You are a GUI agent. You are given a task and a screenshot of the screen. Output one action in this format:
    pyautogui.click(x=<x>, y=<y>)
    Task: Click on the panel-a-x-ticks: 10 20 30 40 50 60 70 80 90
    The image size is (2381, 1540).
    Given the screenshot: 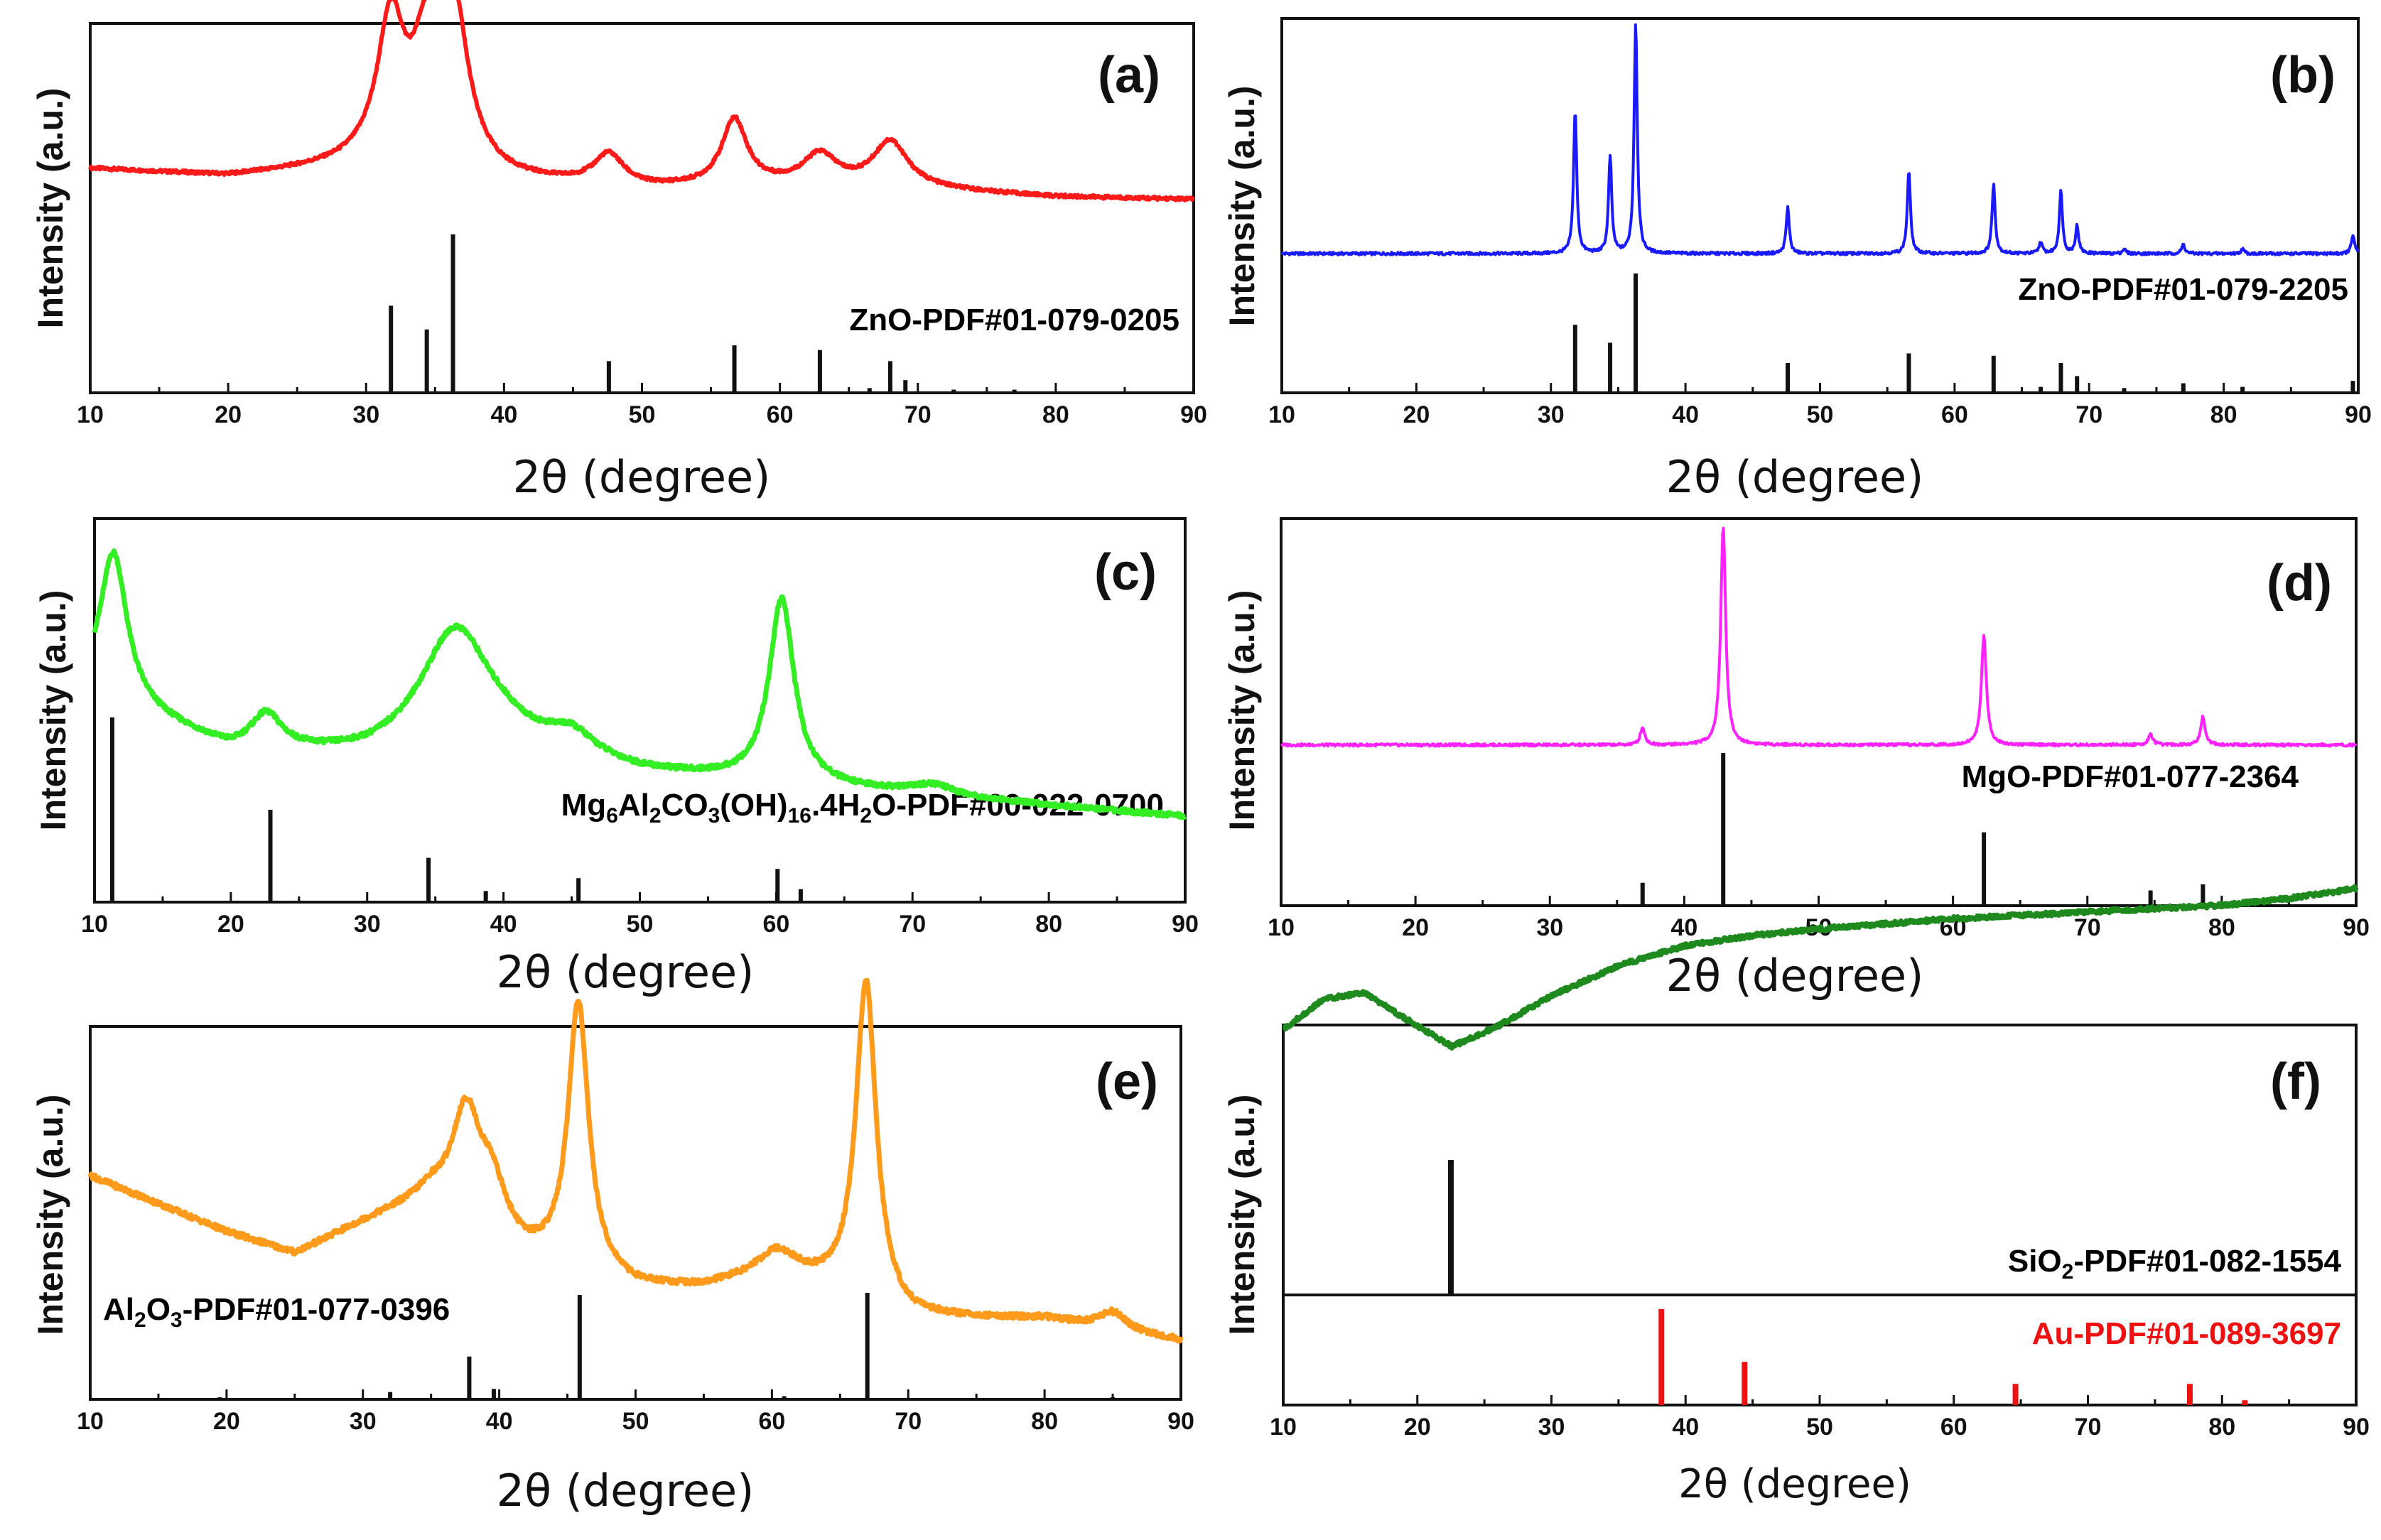 What is the action you would take?
    pyautogui.click(x=642, y=406)
    